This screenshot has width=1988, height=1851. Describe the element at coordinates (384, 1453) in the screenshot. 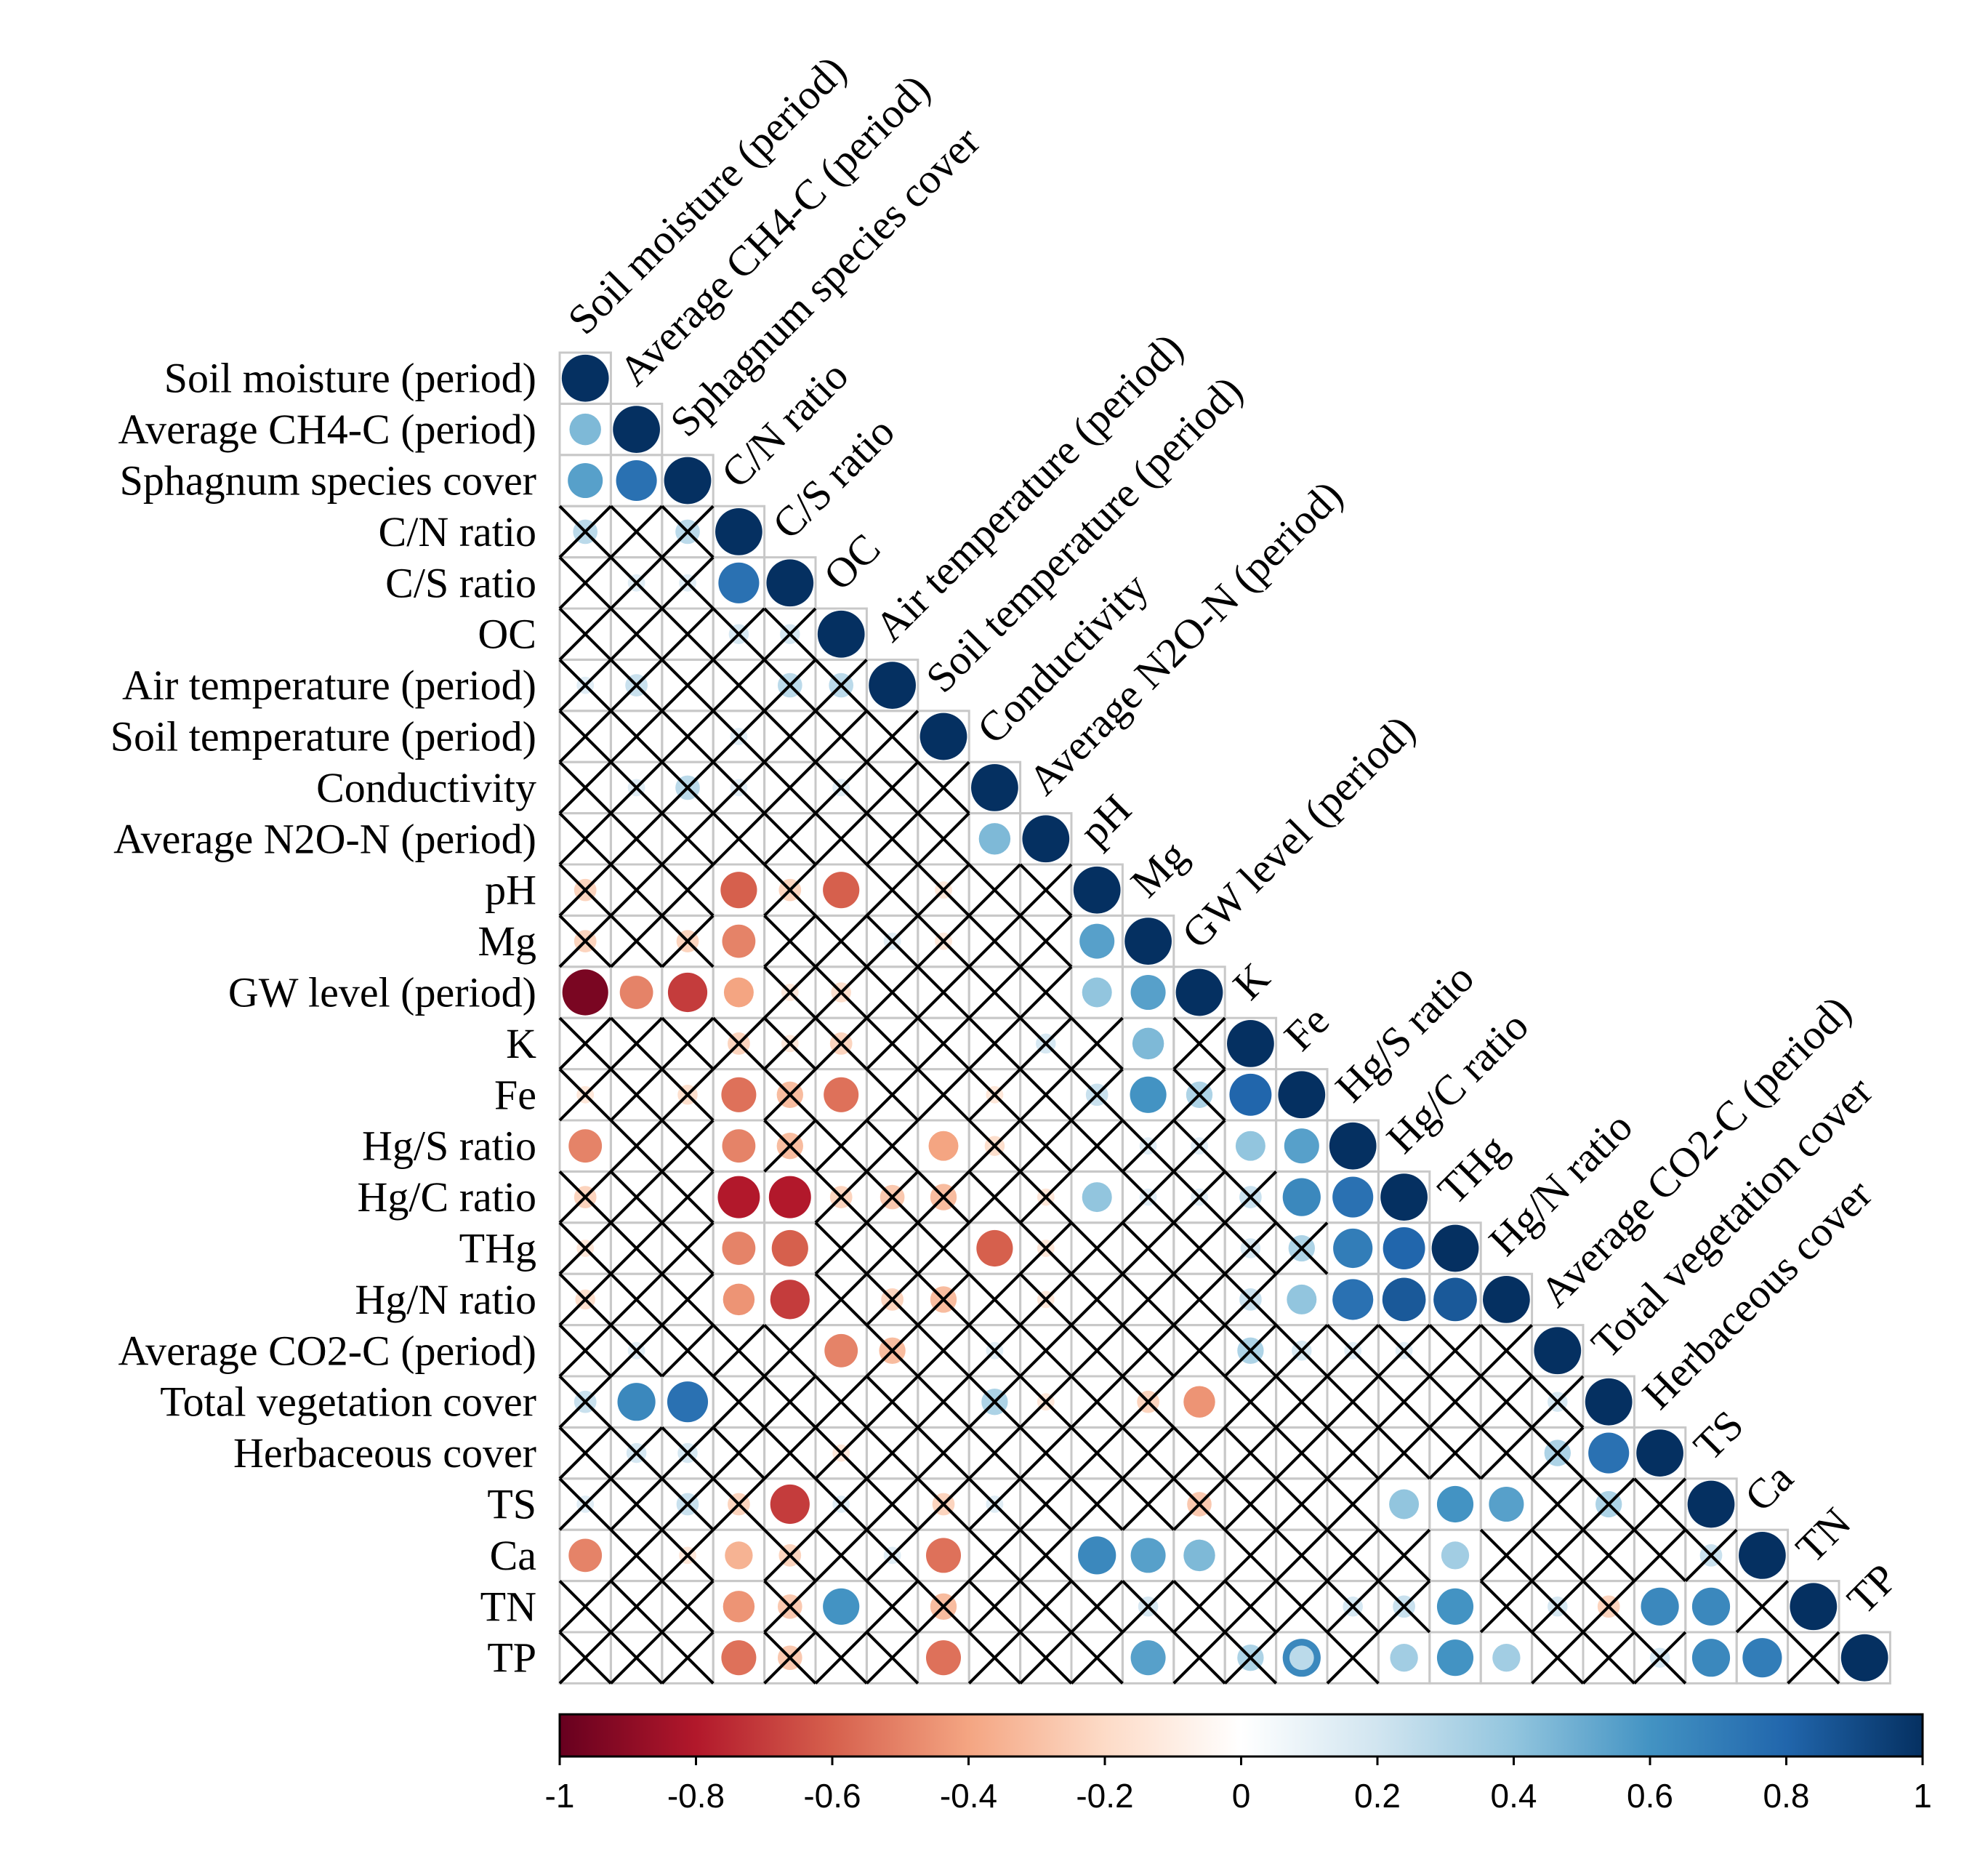

I see `row-label: Herbaceous cover` at that location.